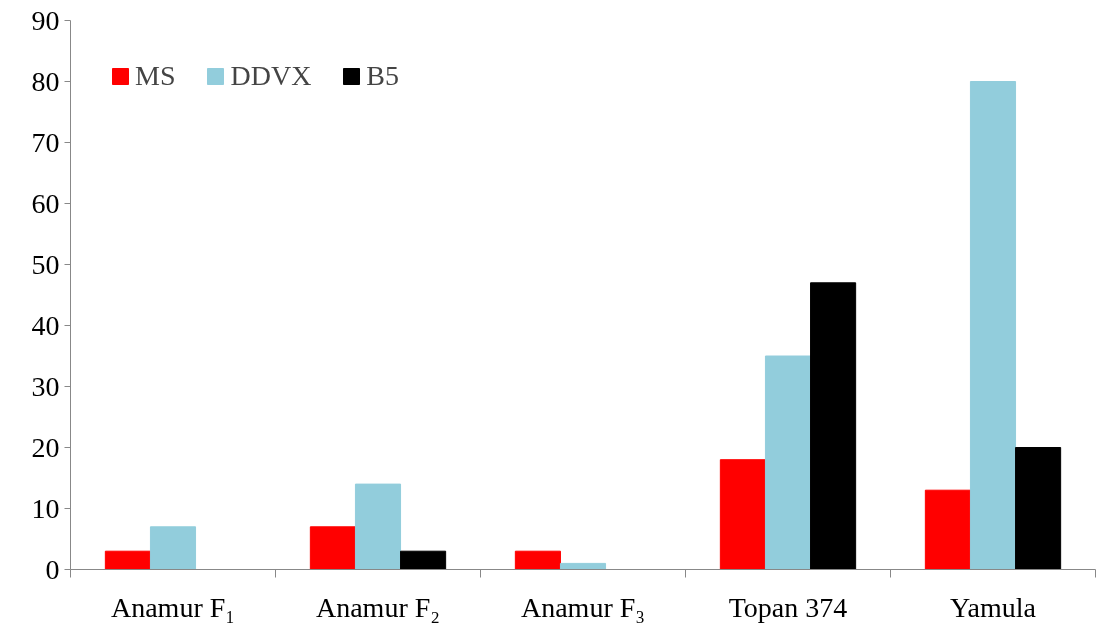 This screenshot has height=629, width=1113. What do you see at coordinates (155, 76) in the screenshot?
I see `legend-label: MS` at bounding box center [155, 76].